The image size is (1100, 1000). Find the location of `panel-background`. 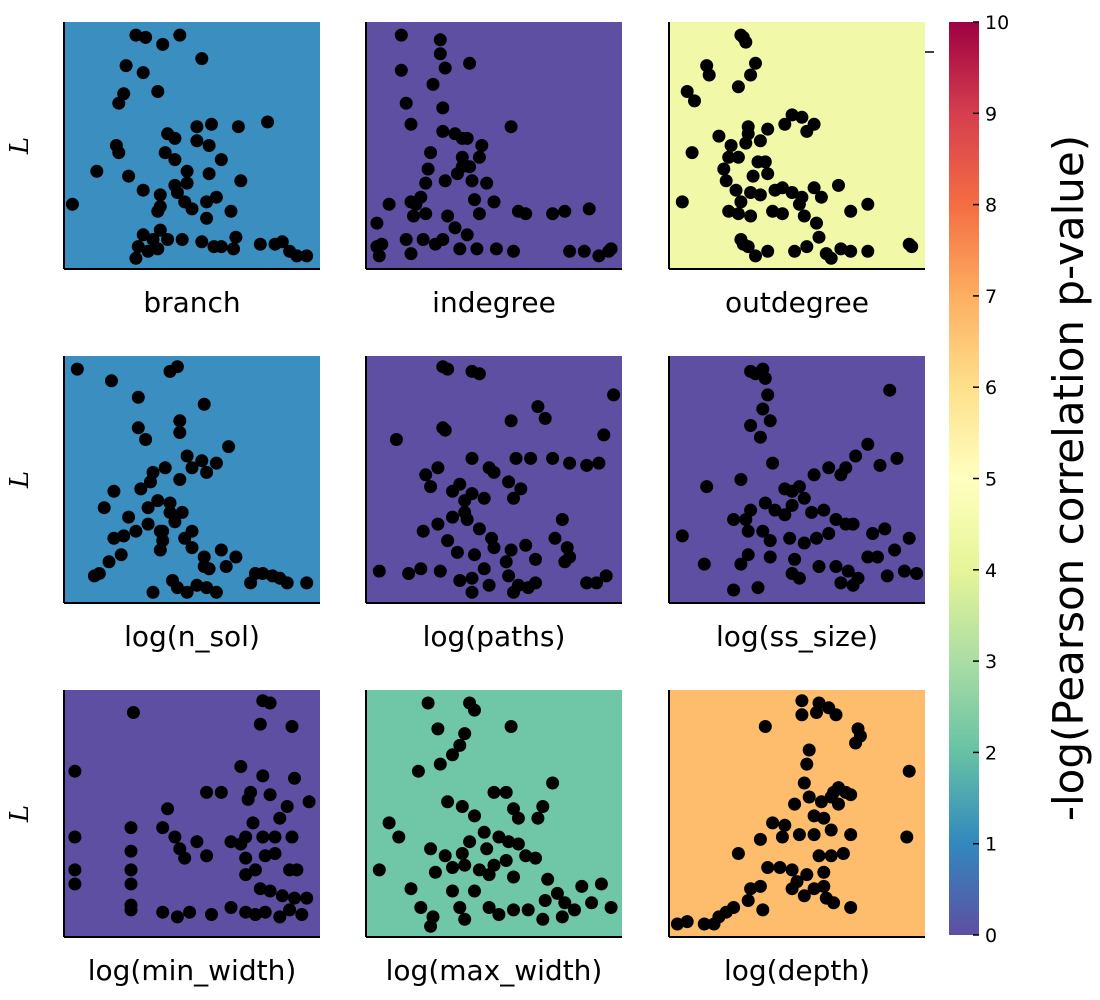

panel-background is located at coordinates (494, 479).